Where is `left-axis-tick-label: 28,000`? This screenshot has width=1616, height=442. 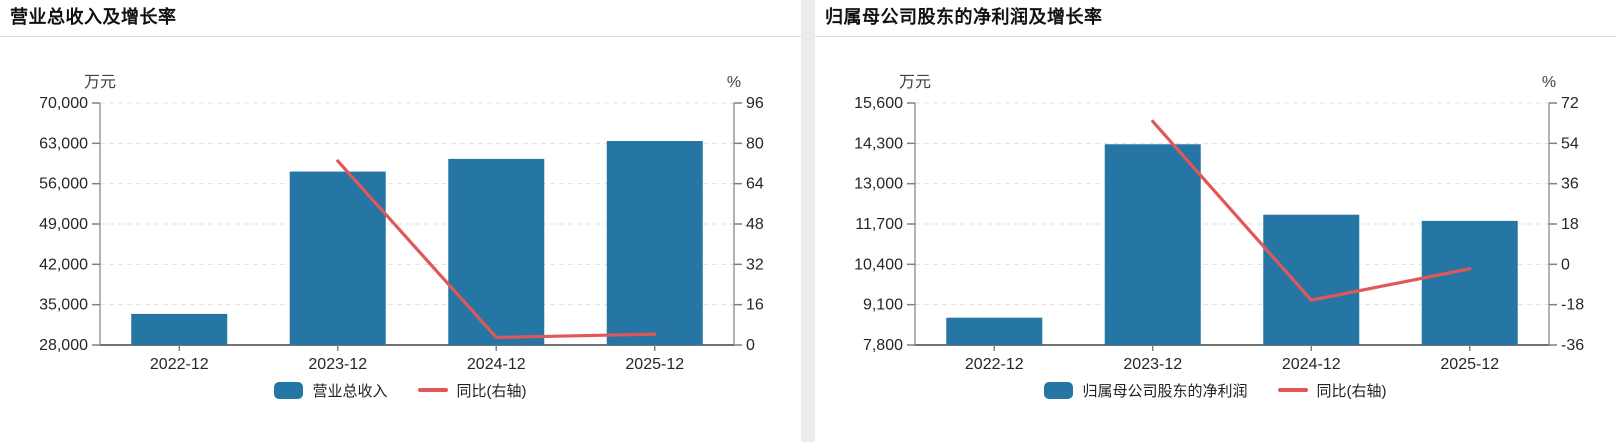 left-axis-tick-label: 28,000 is located at coordinates (63, 345).